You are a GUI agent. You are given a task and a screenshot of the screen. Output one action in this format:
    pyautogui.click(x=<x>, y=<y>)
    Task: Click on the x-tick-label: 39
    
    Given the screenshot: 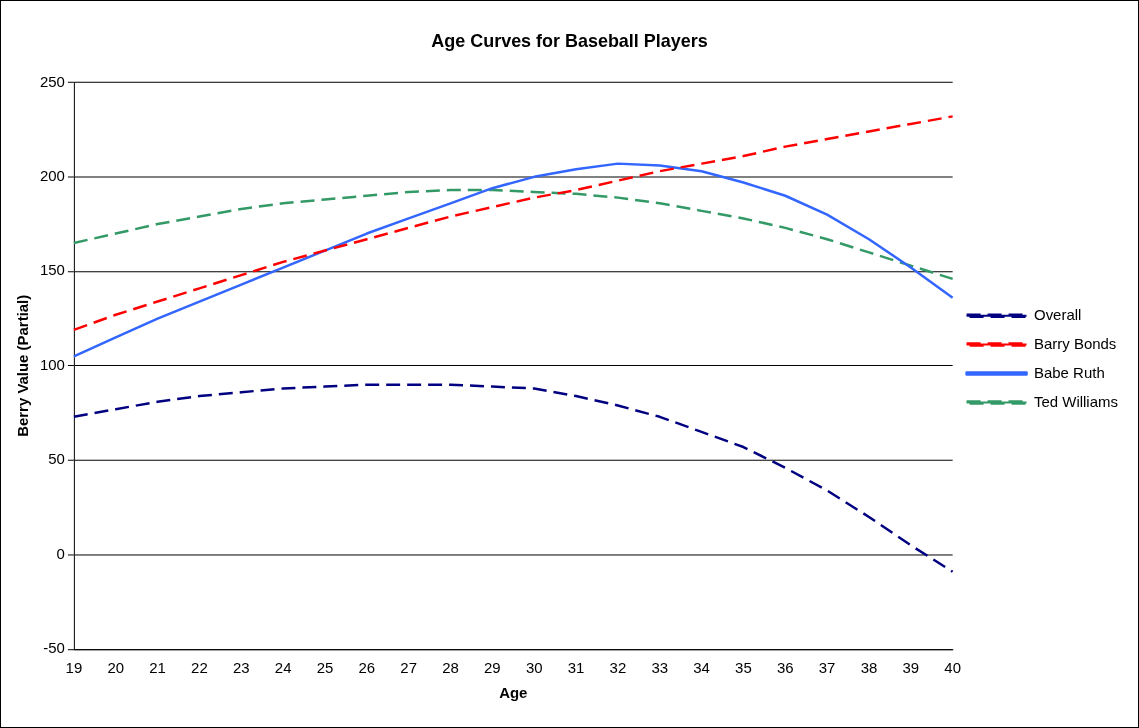 What is the action you would take?
    pyautogui.click(x=911, y=668)
    